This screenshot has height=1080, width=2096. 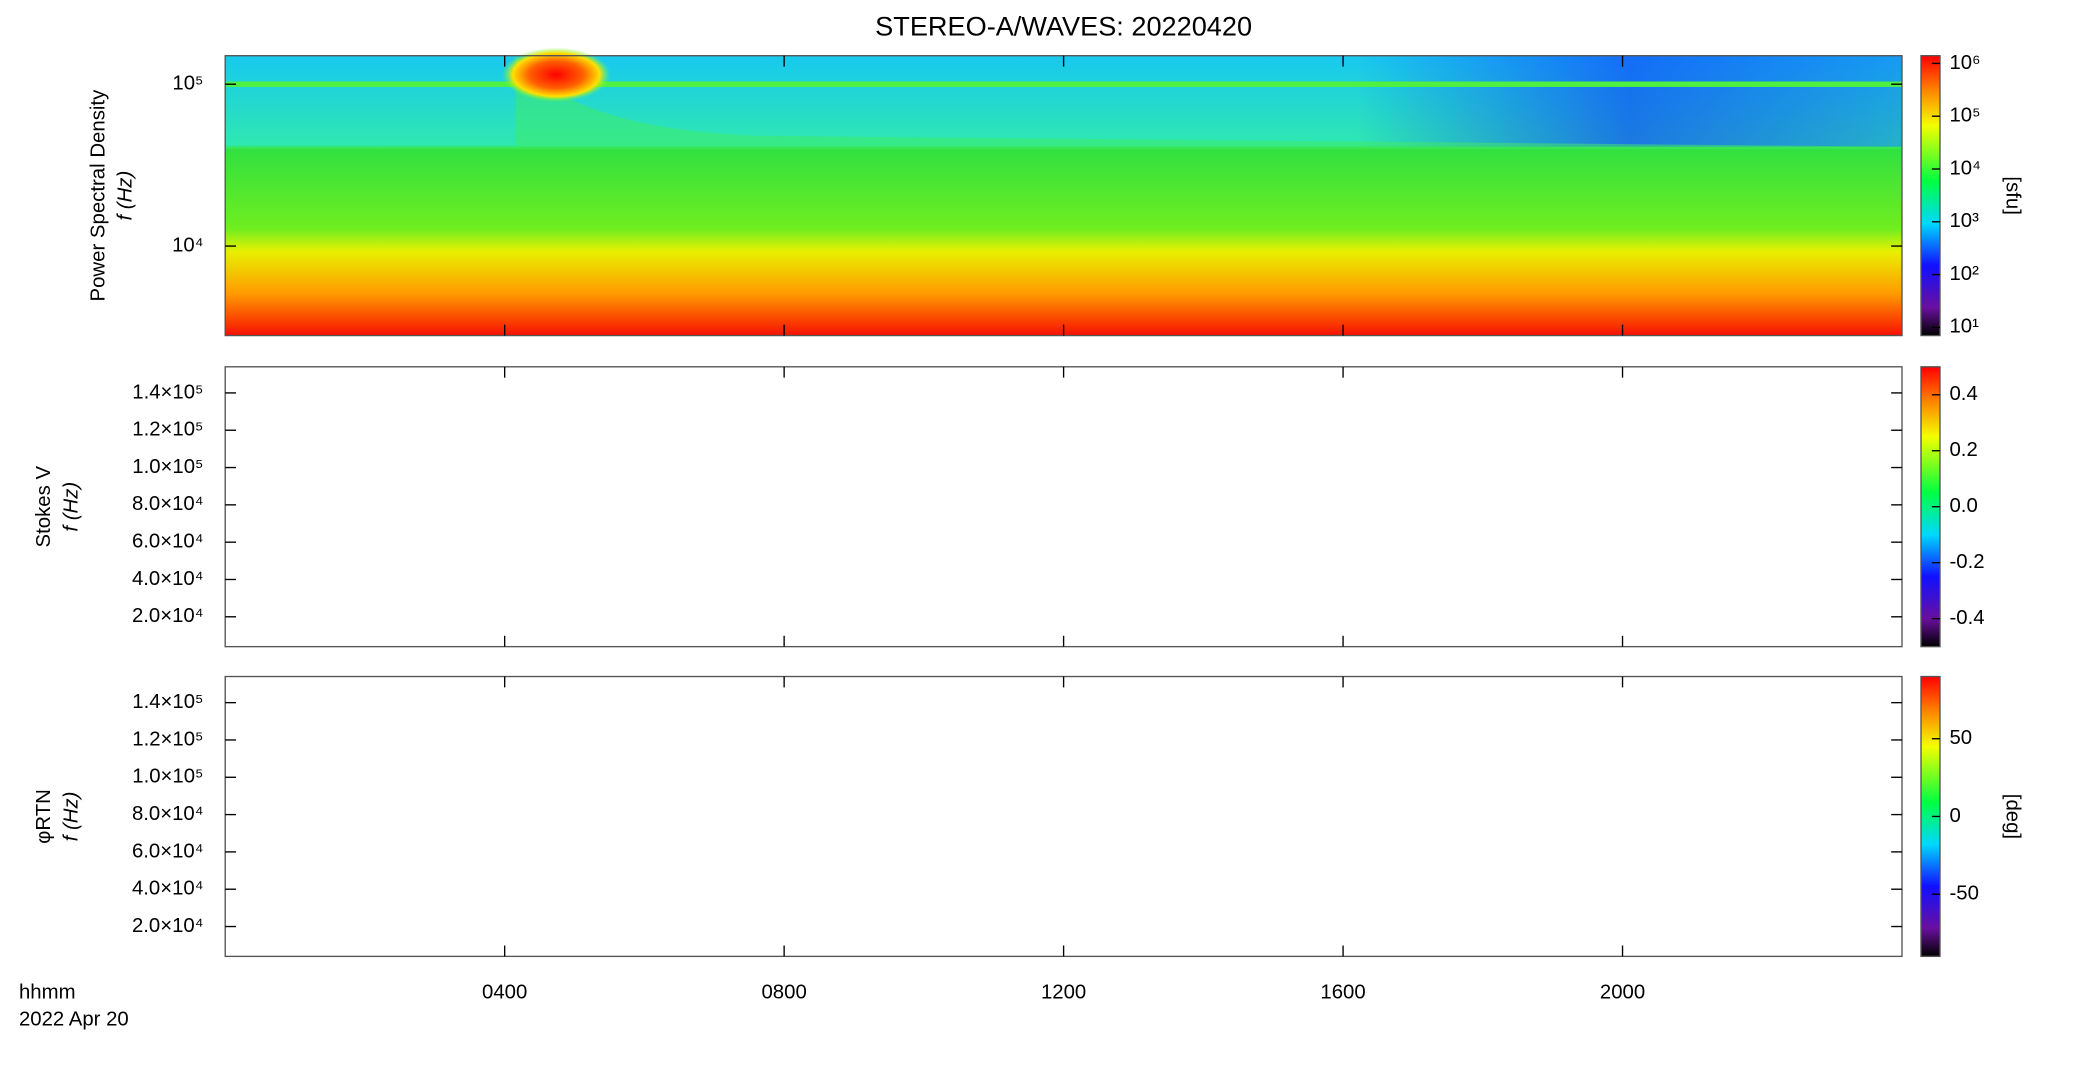 What do you see at coordinates (784, 992) in the screenshot?
I see `x-tick-label: 0800` at bounding box center [784, 992].